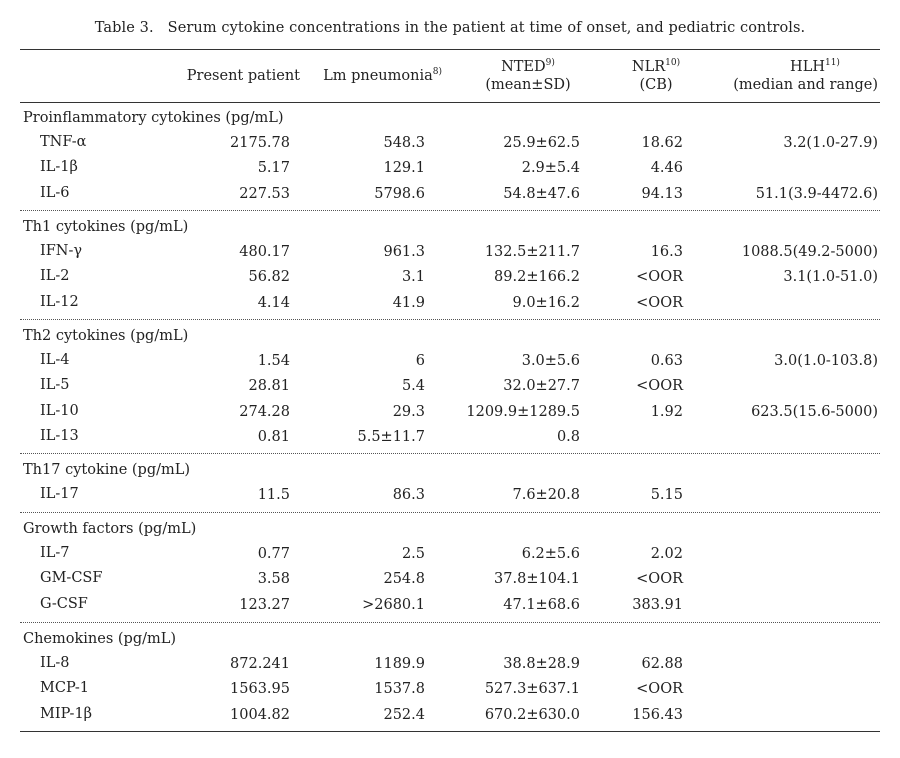  What do you see at coordinates (537, 277) in the screenshot?
I see `cell-nted: 89.2±166.2` at bounding box center [537, 277].